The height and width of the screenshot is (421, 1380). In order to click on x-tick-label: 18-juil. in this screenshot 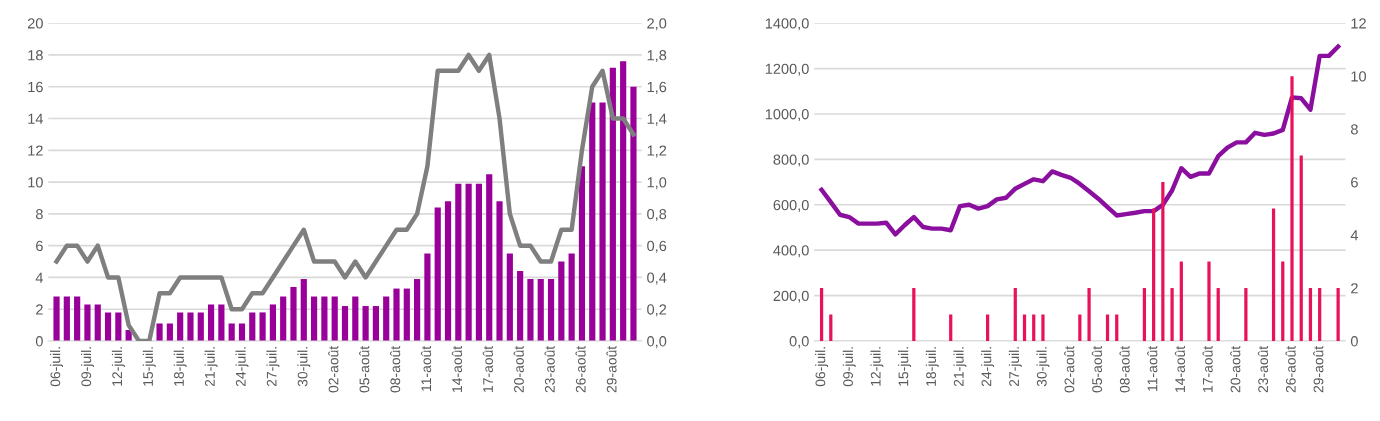, I will do `click(180, 366)`.